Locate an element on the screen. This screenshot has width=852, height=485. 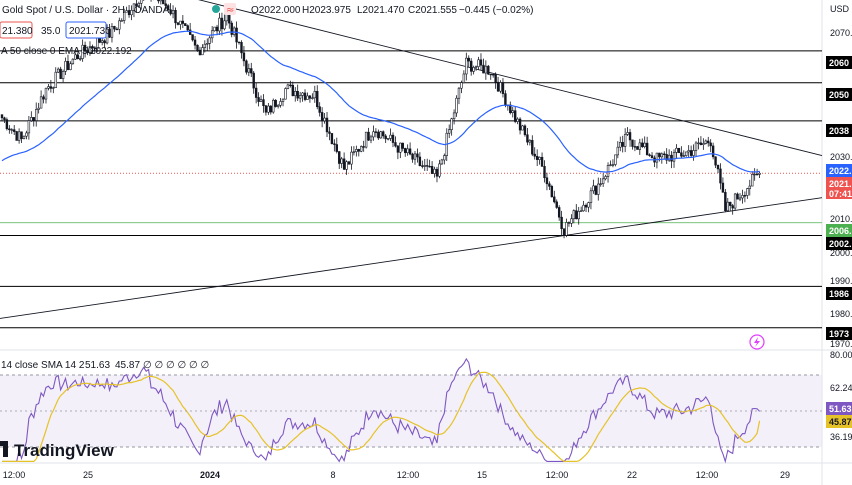
rsi-axis: 80.00 62.24 36.19 is located at coordinates (841, 396).